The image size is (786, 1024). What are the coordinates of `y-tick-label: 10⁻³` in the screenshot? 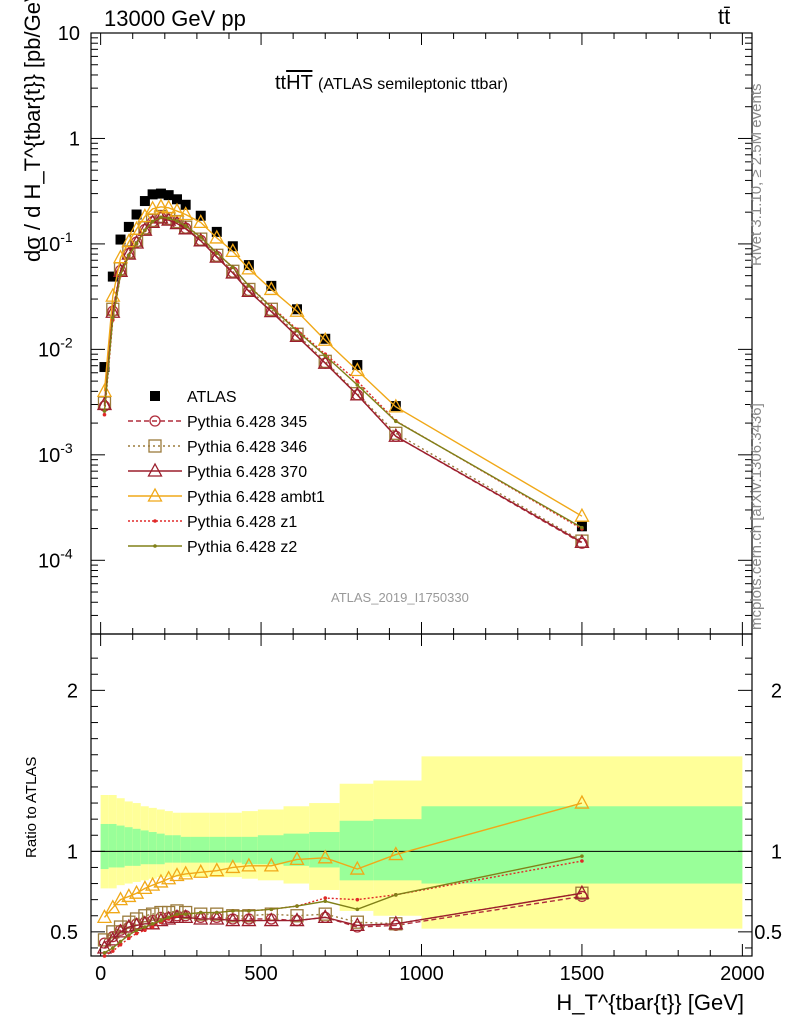 It's located at (55, 453).